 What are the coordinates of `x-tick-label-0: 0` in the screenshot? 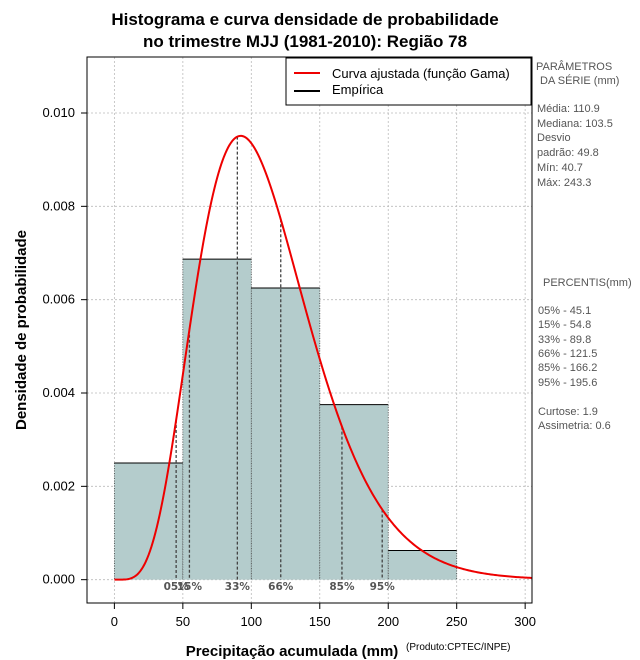 It's located at (114, 621).